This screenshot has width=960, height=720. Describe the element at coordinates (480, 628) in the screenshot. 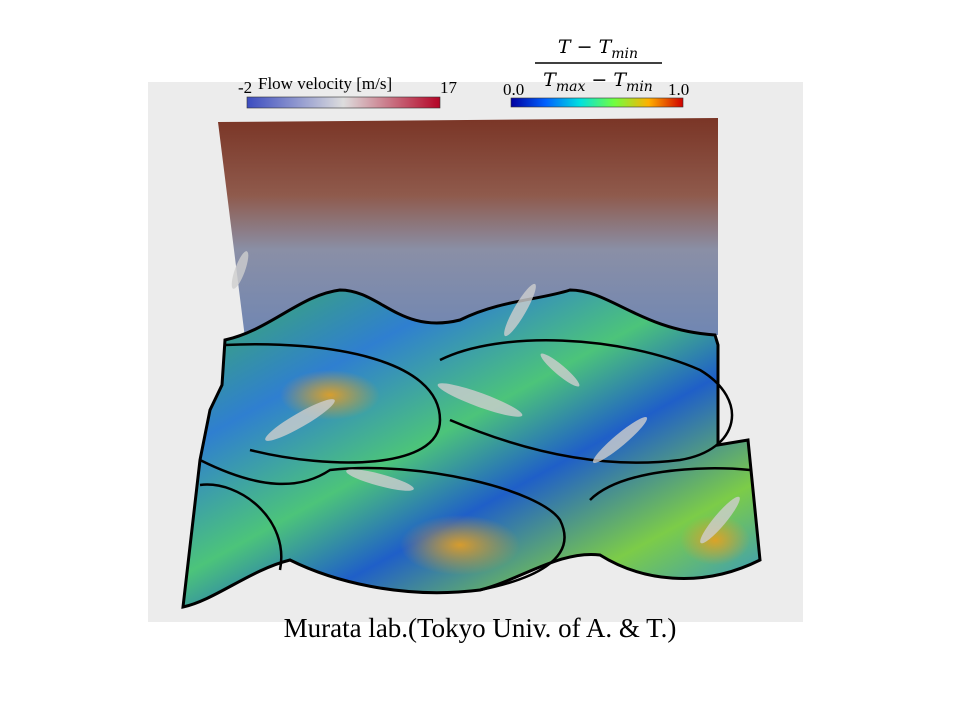

I see `caption: Murata lab.(Tokyo Univ. of A. & T.)` at that location.